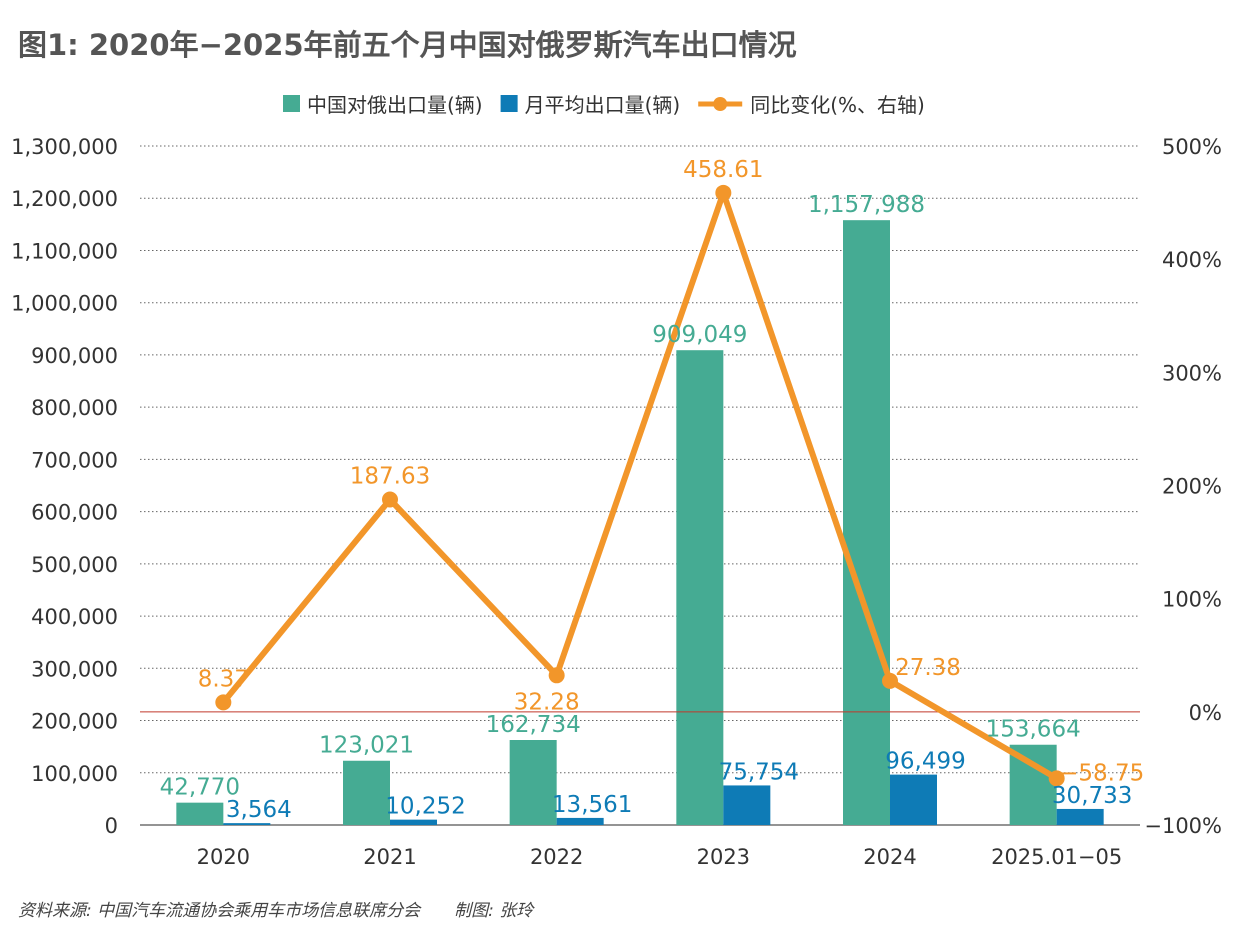 This screenshot has width=1249, height=939. Describe the element at coordinates (1033, 730) in the screenshot. I see `label-total: 153,664` at that location.